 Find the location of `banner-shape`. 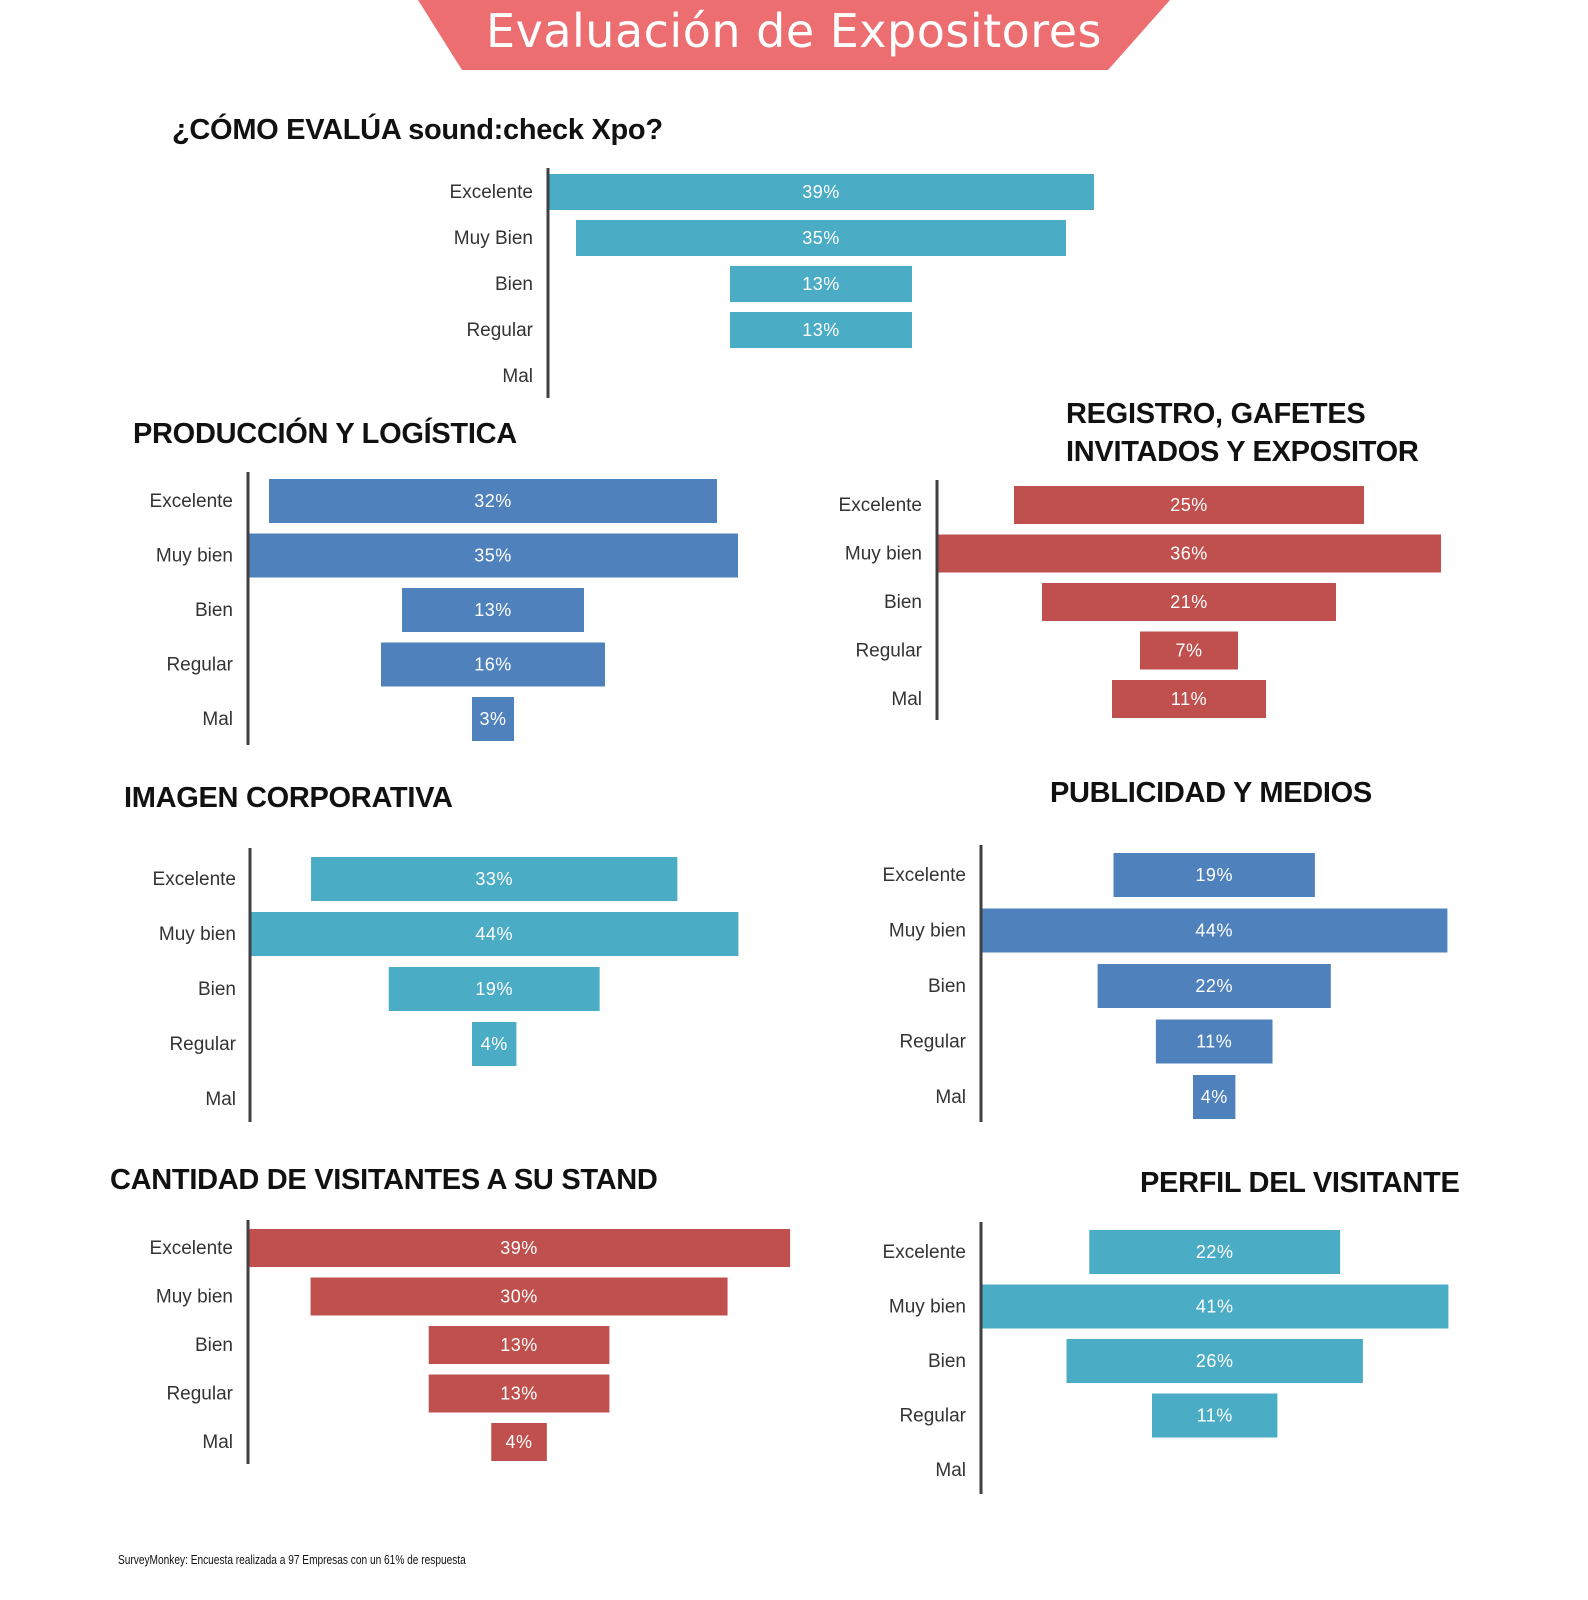

banner-shape is located at coordinates (794, 35).